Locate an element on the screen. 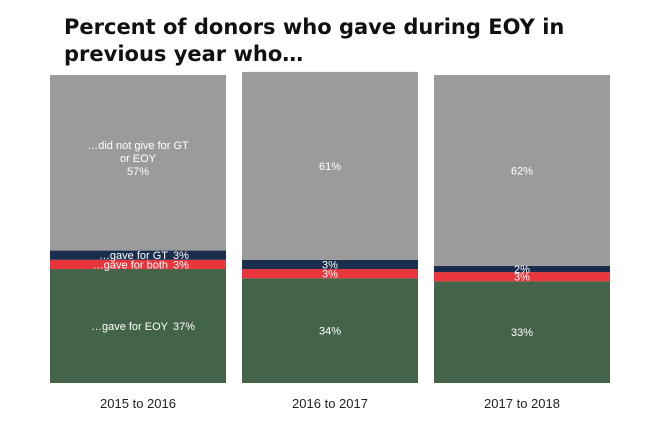  data-label: 34% is located at coordinates (330, 332).